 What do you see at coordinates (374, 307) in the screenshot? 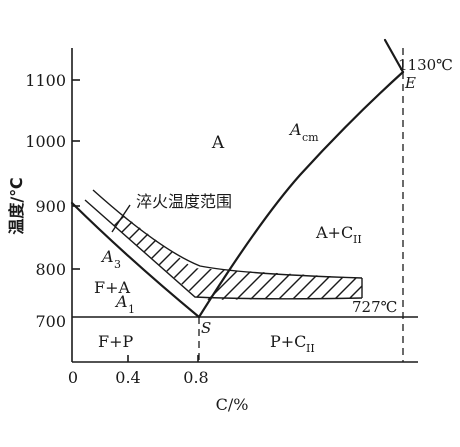
I see `label-727: 727℃` at bounding box center [374, 307].